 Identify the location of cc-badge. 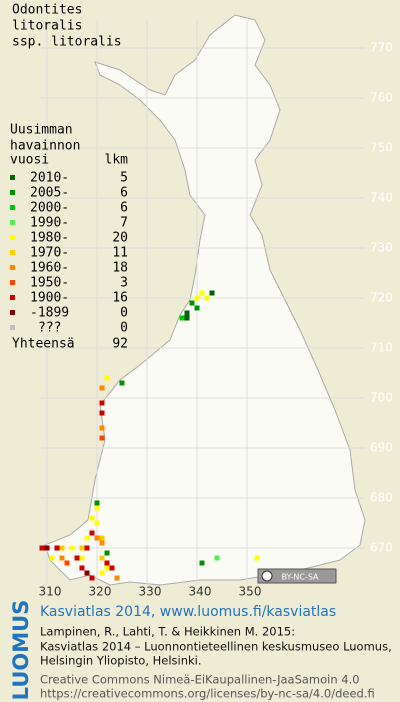
(297, 576).